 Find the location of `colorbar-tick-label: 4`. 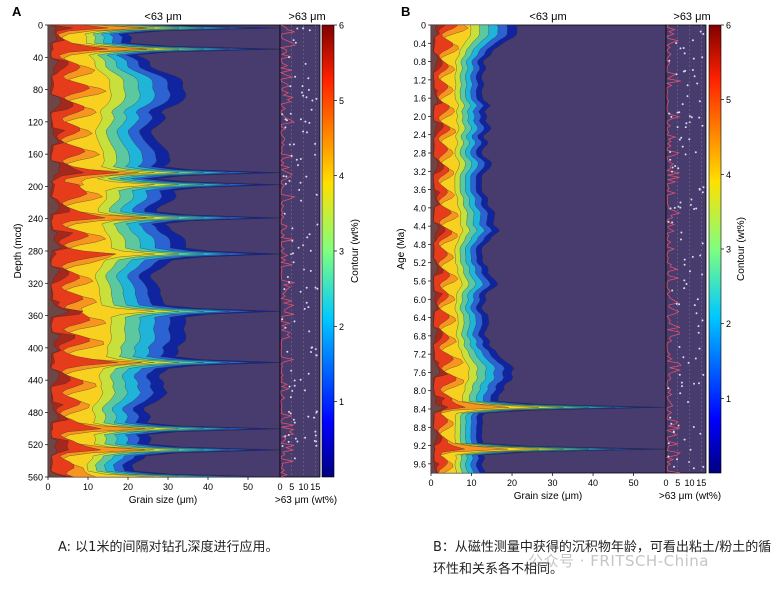

colorbar-tick-label: 4 is located at coordinates (728, 175).